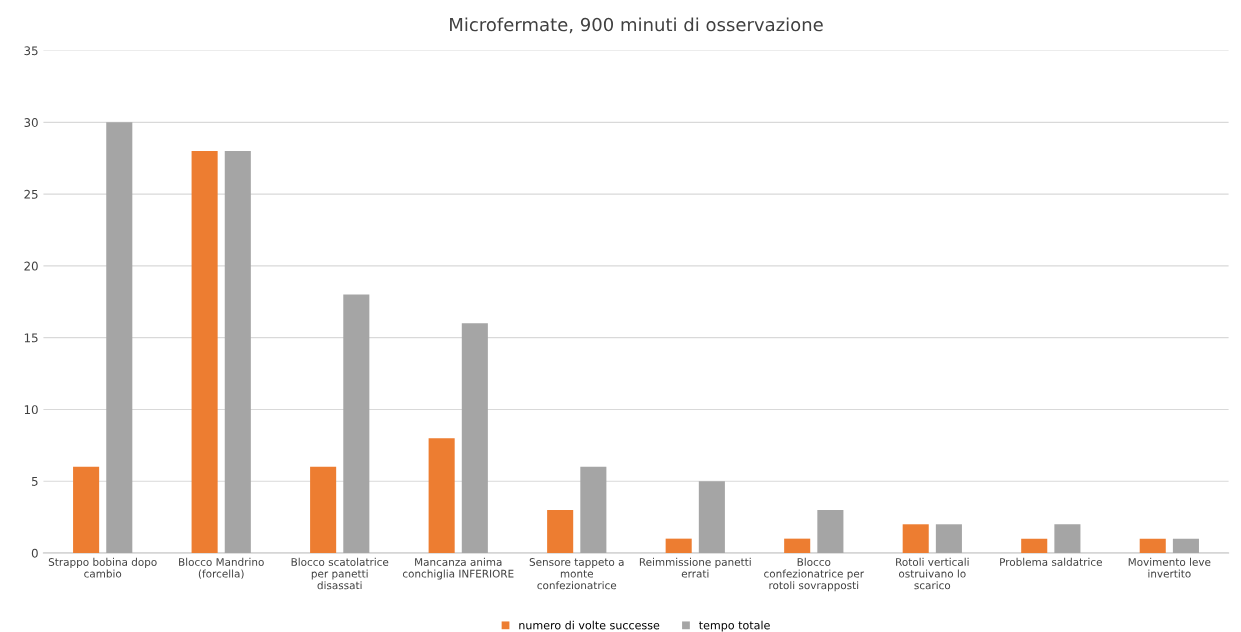 This screenshot has height=632, width=1241. What do you see at coordinates (734, 626) in the screenshot?
I see `legend-label: tempo totale` at bounding box center [734, 626].